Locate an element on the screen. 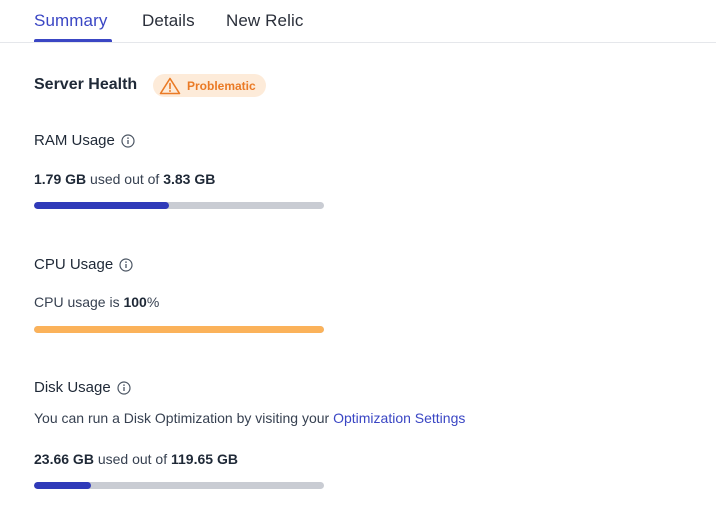 The image size is (716, 522). status-badge: Problematic is located at coordinates (209, 85).